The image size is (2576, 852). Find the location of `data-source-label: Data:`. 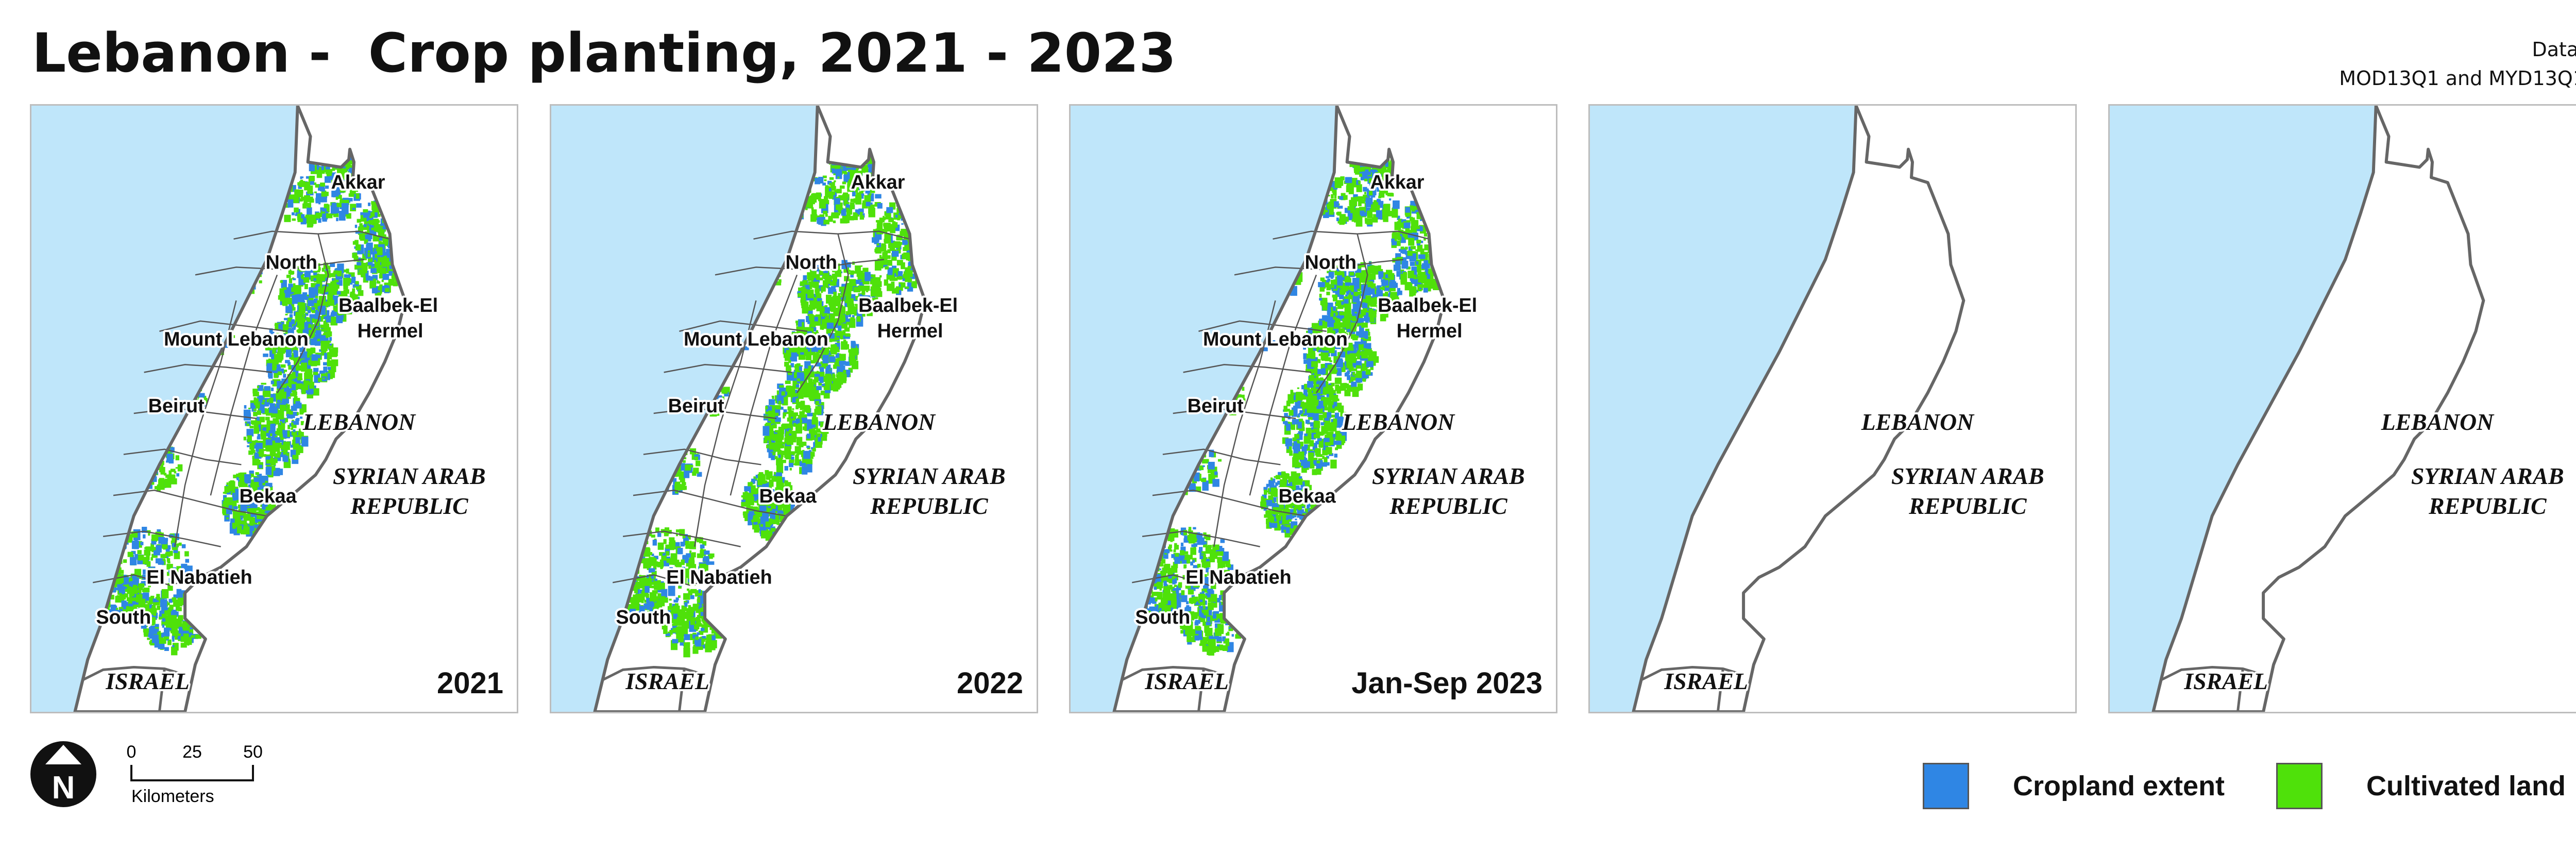

data-source-label: Data: is located at coordinates (2554, 50).